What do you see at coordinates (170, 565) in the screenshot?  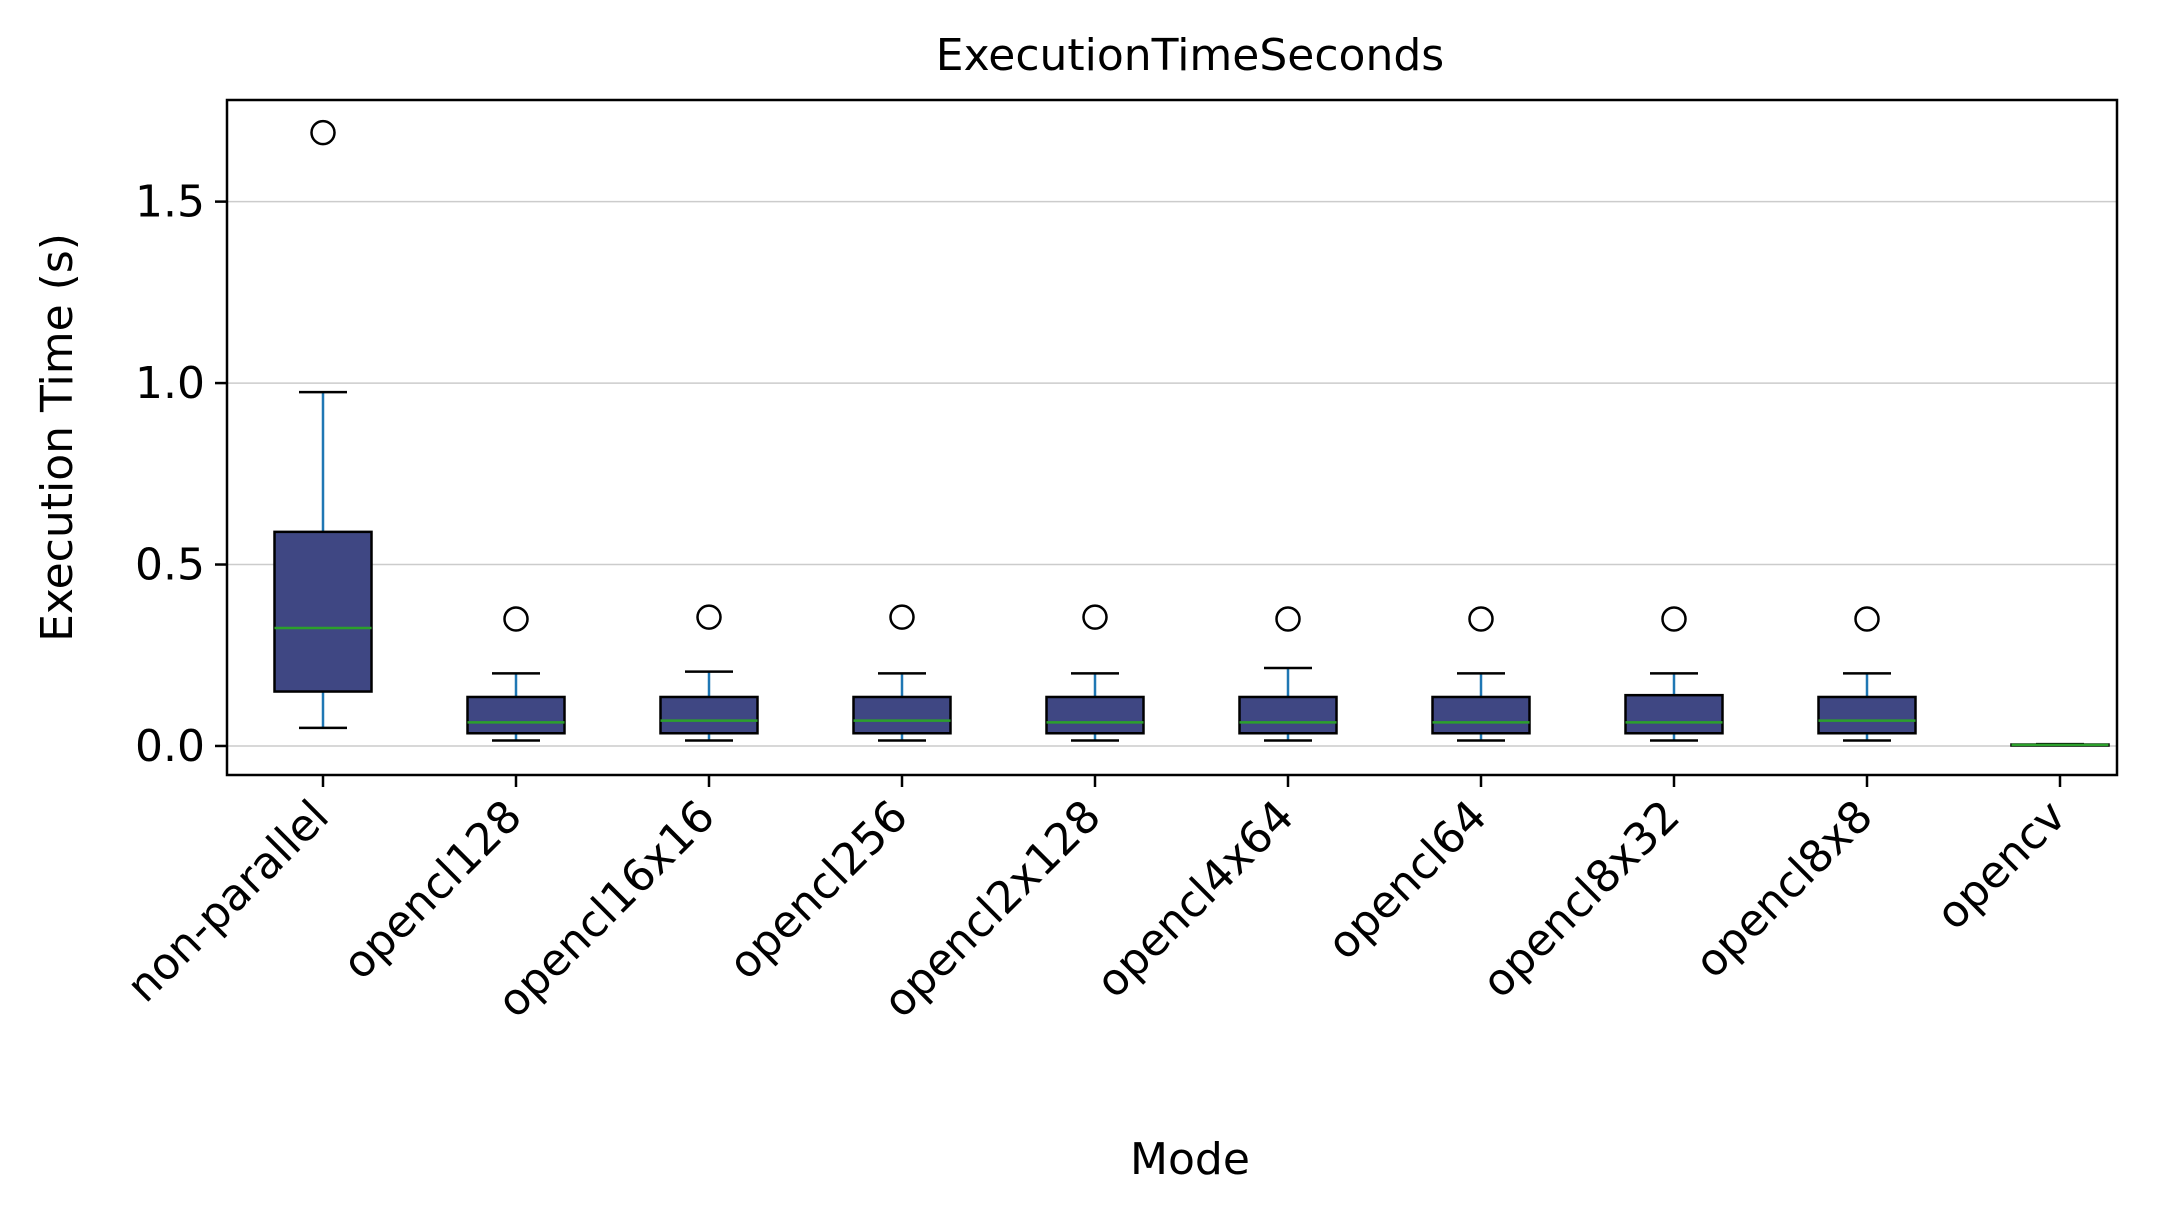 I see `y-tick-label: 0.5` at bounding box center [170, 565].